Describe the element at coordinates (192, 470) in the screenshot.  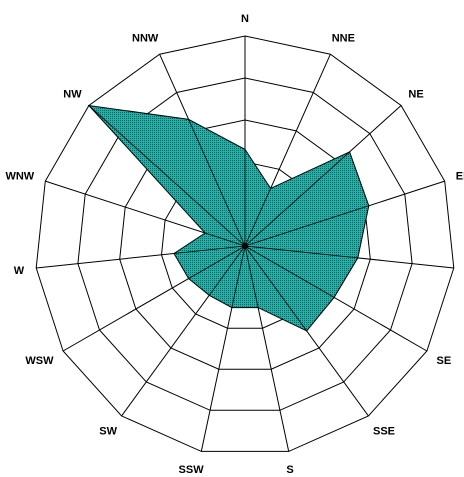
I see `direction-label-ssw: SSW` at that location.